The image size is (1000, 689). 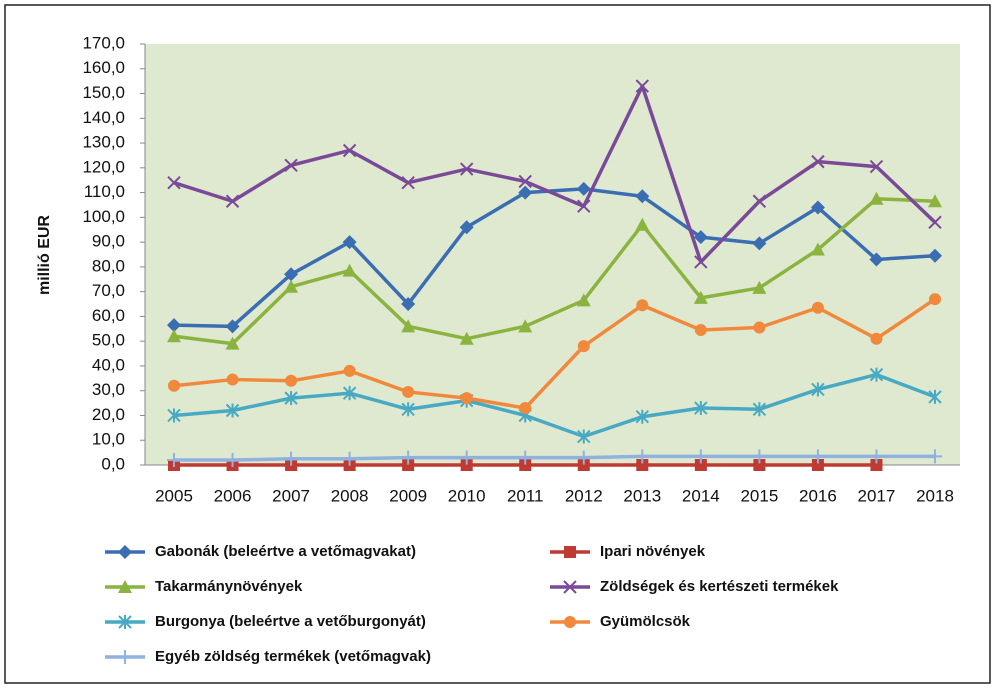 I want to click on y-axis-label: millió EUR, so click(x=44, y=255).